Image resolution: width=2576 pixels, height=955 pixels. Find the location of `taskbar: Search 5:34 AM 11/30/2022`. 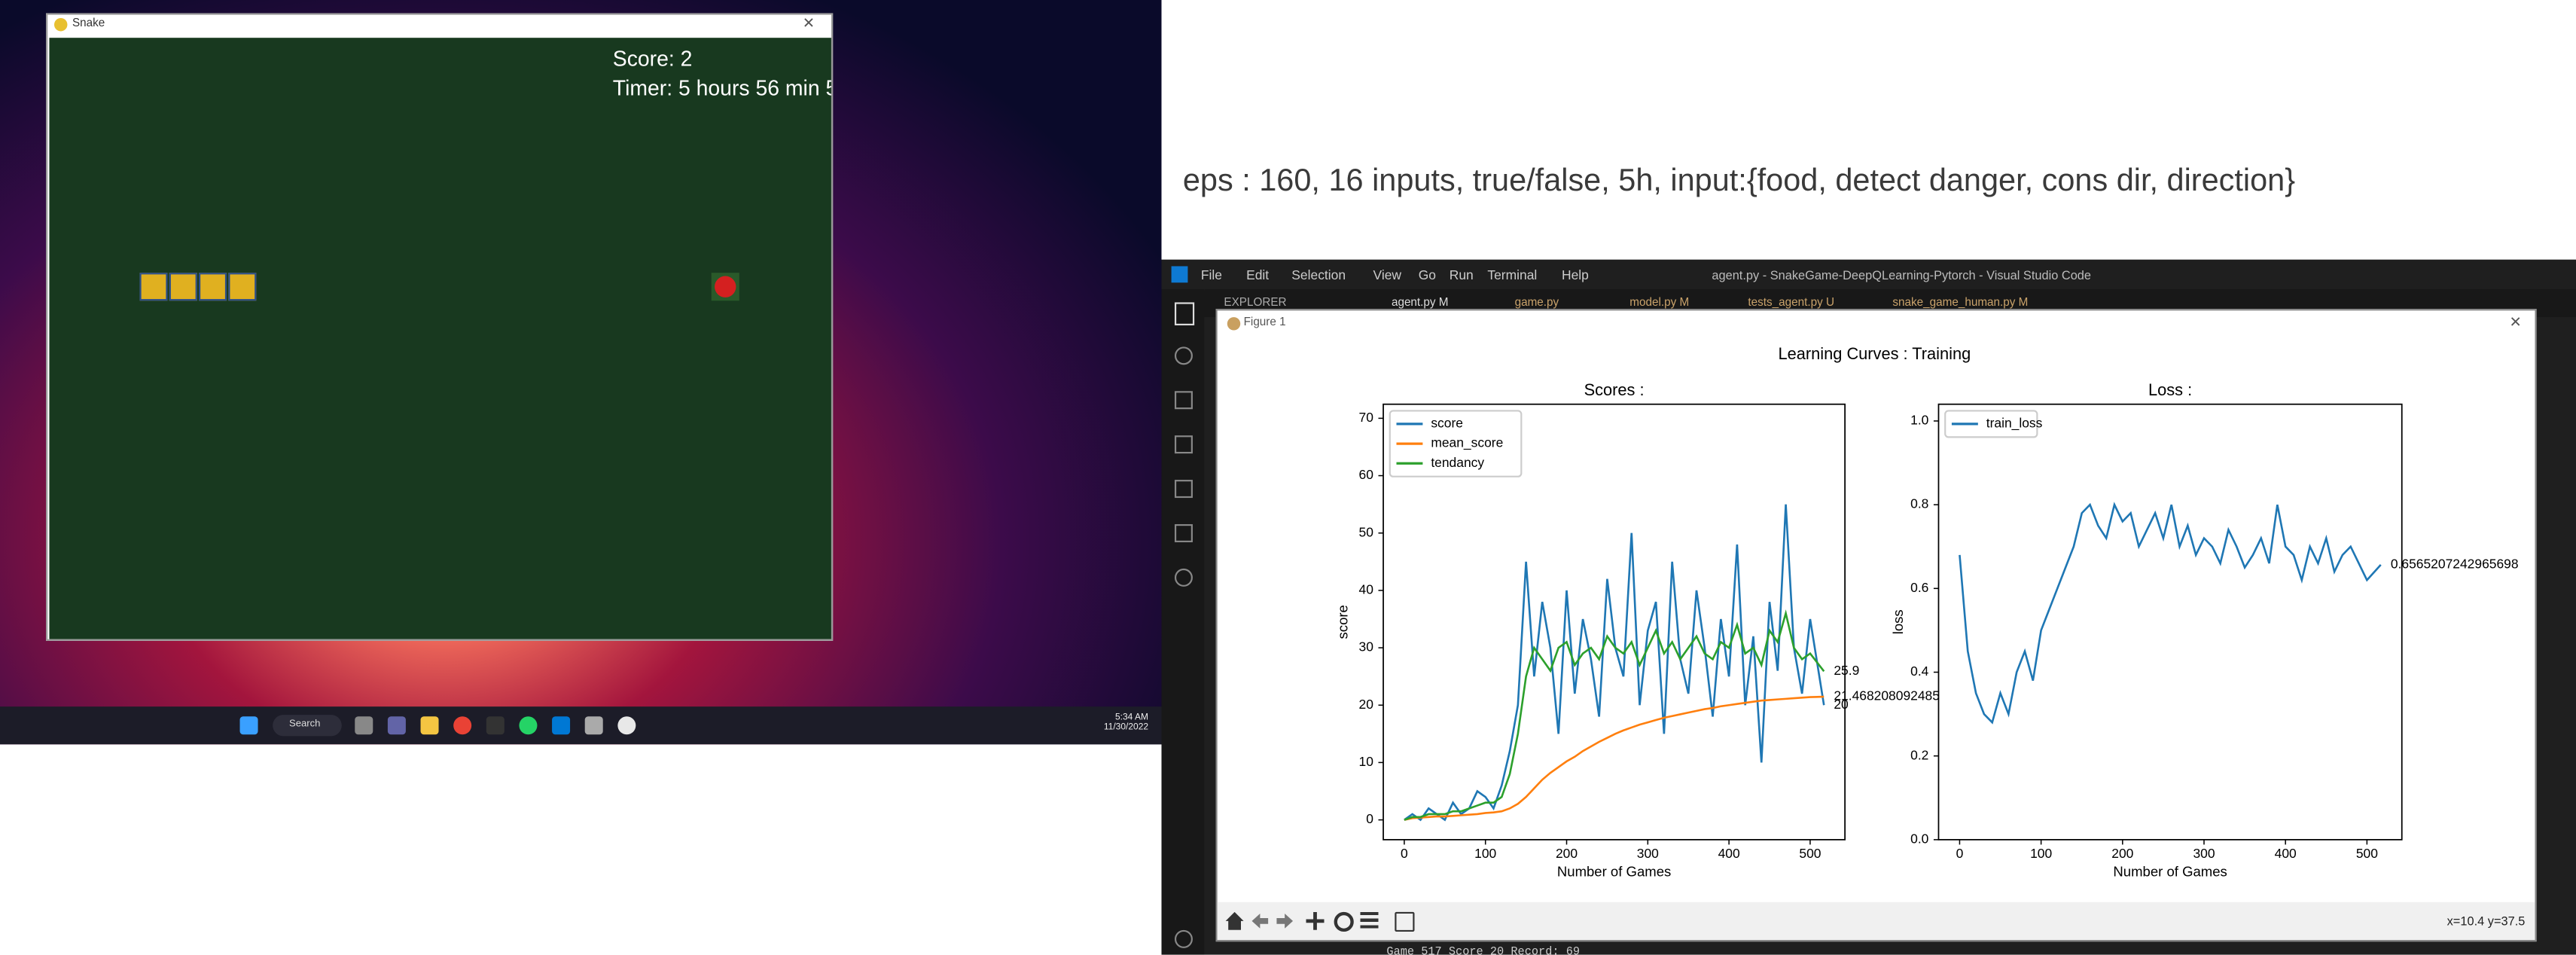

taskbar: Search 5:34 AM 11/30/2022 is located at coordinates (581, 725).